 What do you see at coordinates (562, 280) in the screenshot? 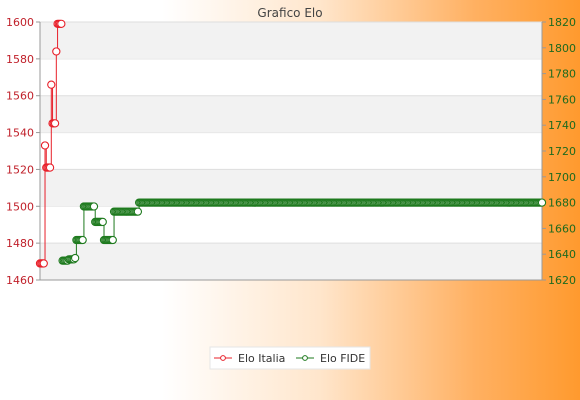
I see `right-tick-label: 1620` at bounding box center [562, 280].